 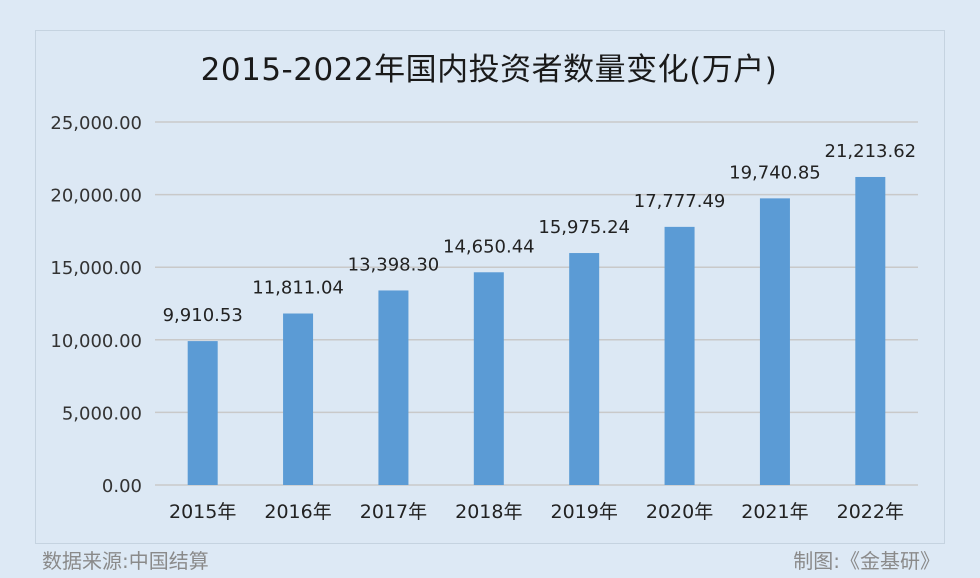 I want to click on bar-2018年, so click(x=488, y=378).